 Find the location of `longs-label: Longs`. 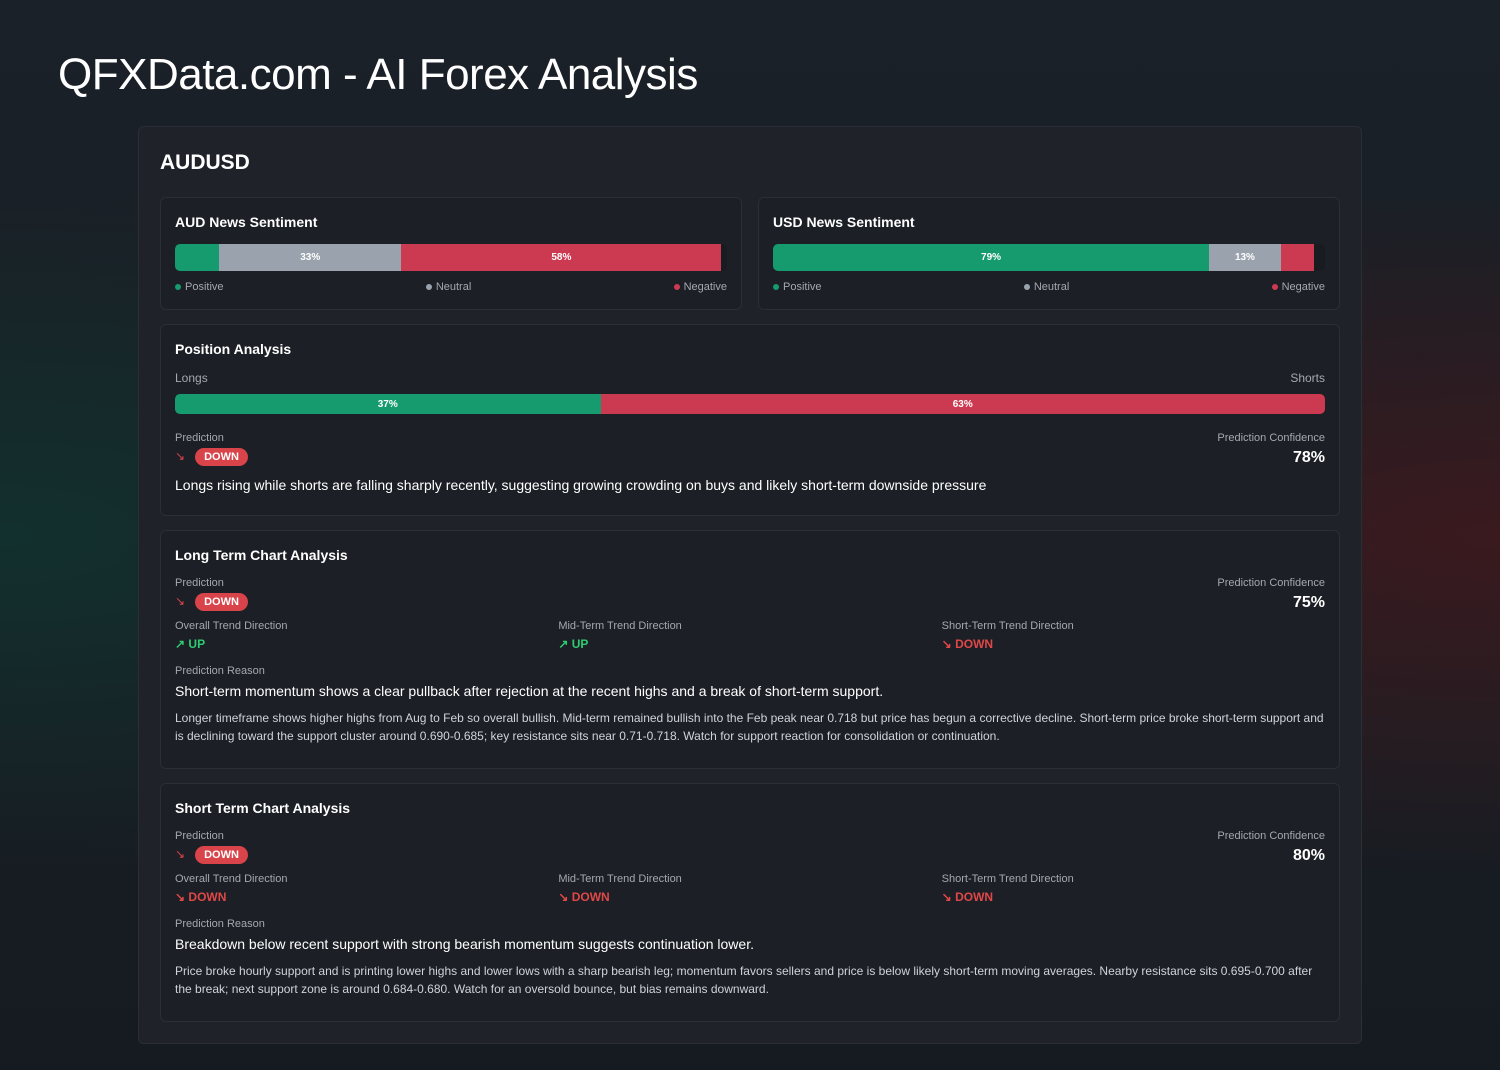

longs-label: Longs is located at coordinates (191, 378).